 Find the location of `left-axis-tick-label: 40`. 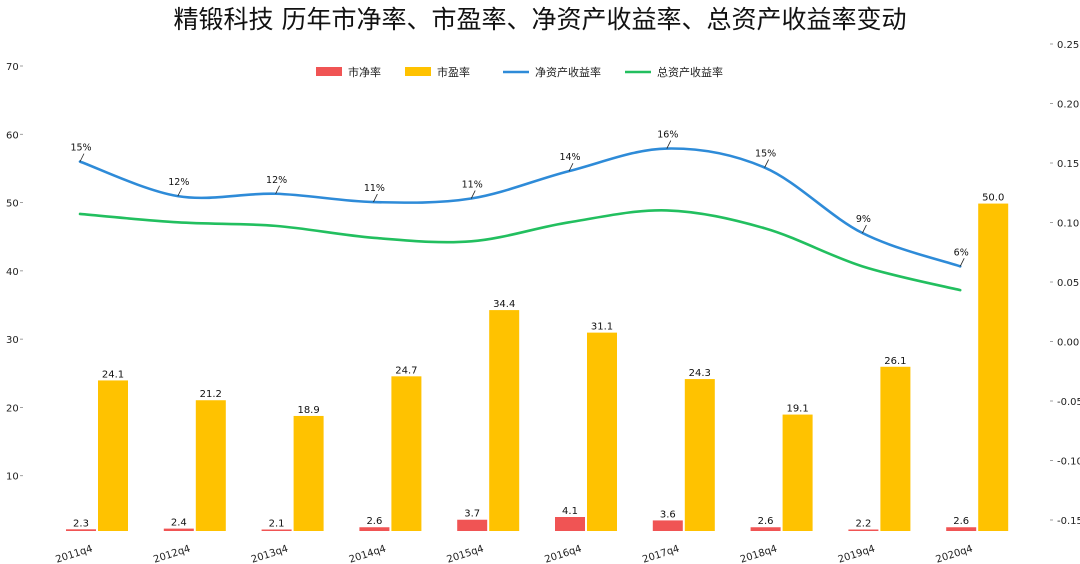

left-axis-tick-label: 40 is located at coordinates (12, 272).